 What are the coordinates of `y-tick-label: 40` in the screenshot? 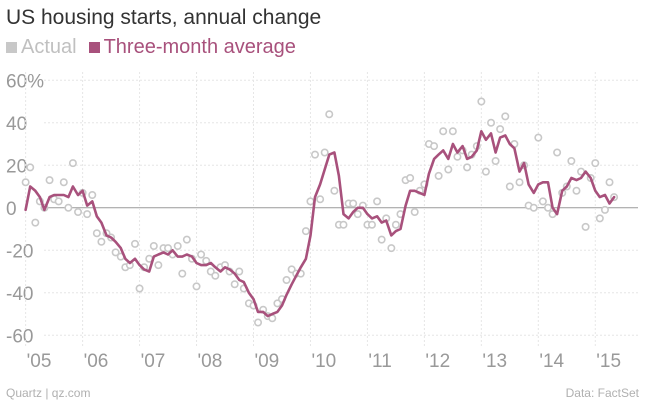 It's located at (16, 124).